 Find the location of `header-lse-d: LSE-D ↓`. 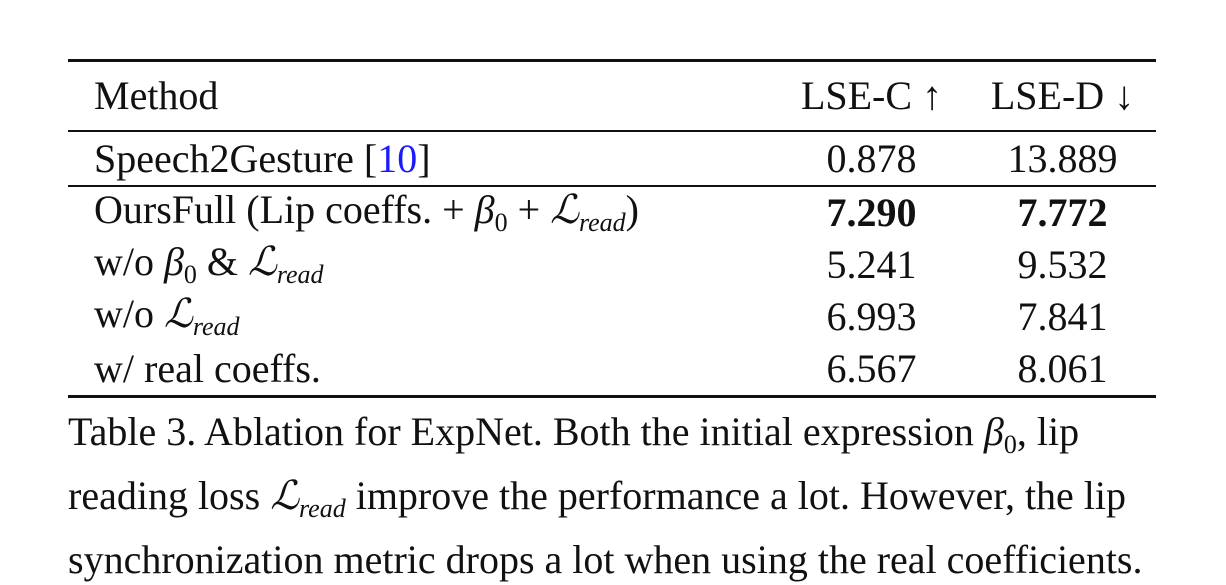

header-lse-d: LSE-D ↓ is located at coordinates (1062, 95).